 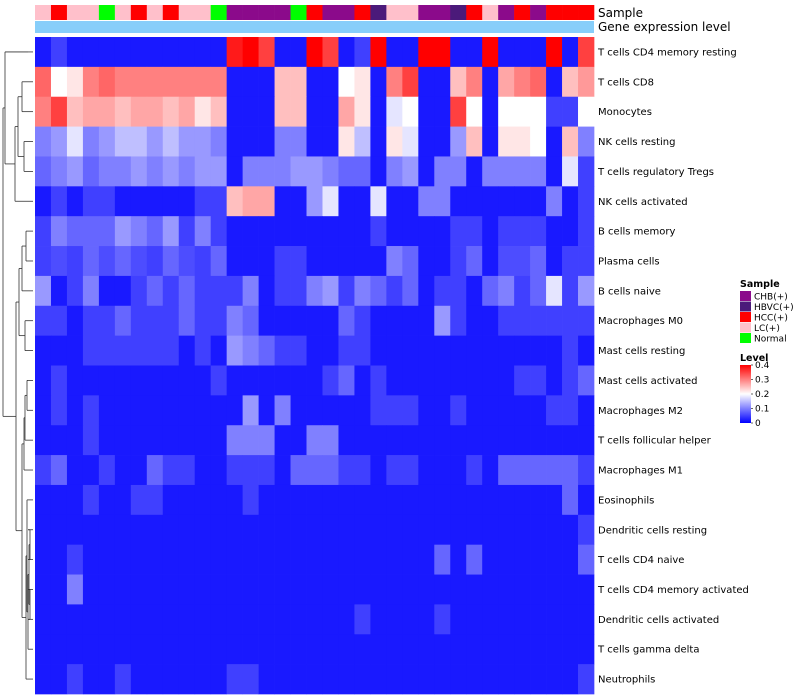 I want to click on heatmap-cell-r0-c9, so click(x=187, y=52).